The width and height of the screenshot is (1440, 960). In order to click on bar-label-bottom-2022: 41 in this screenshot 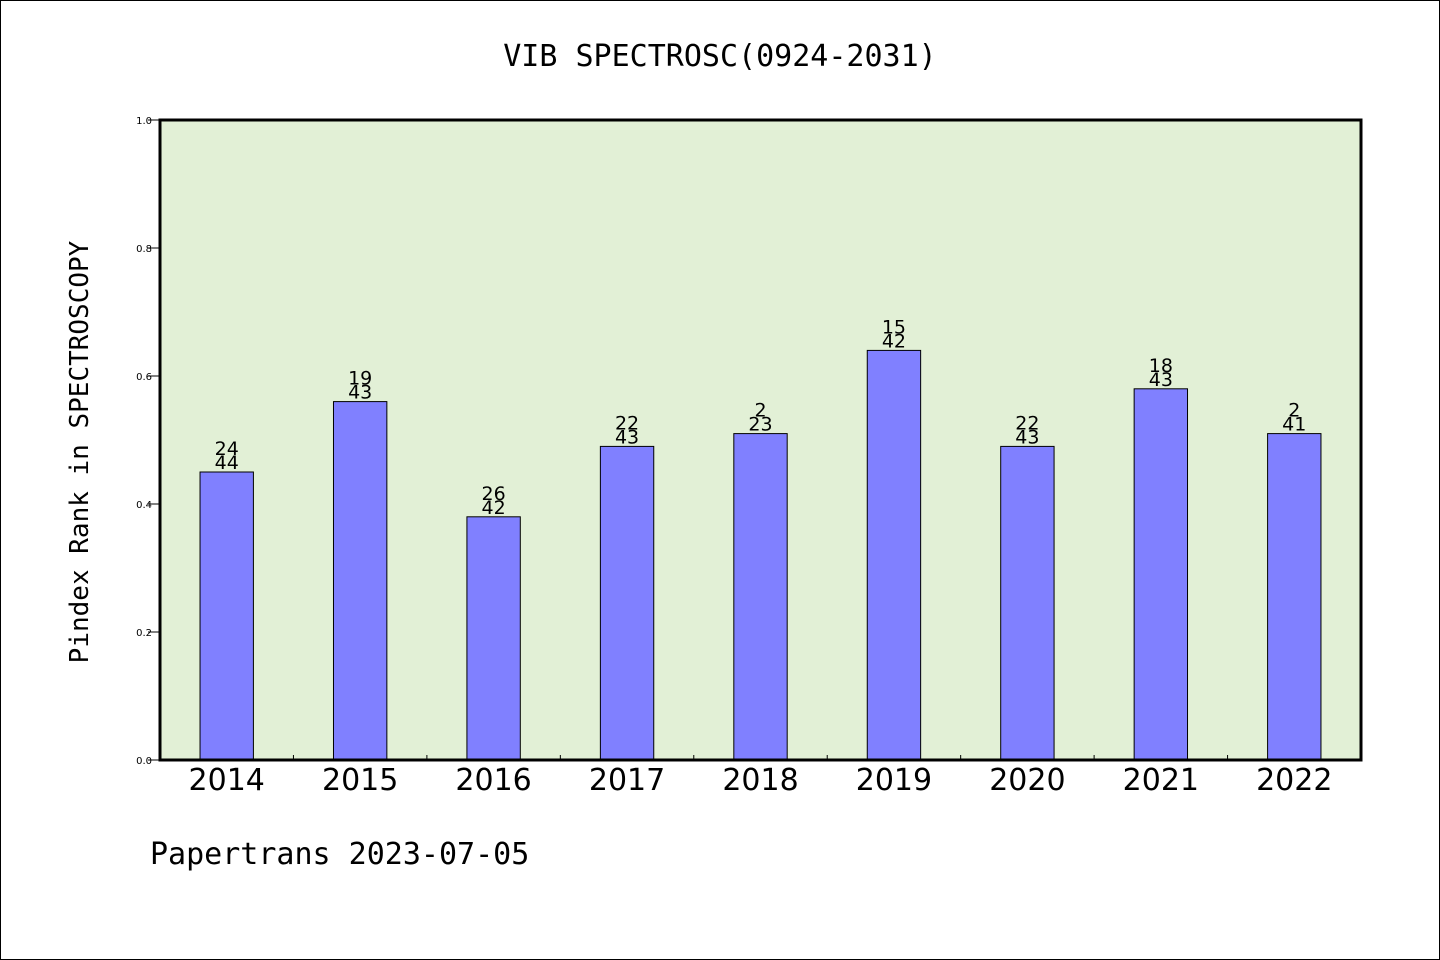, I will do `click(1294, 425)`.